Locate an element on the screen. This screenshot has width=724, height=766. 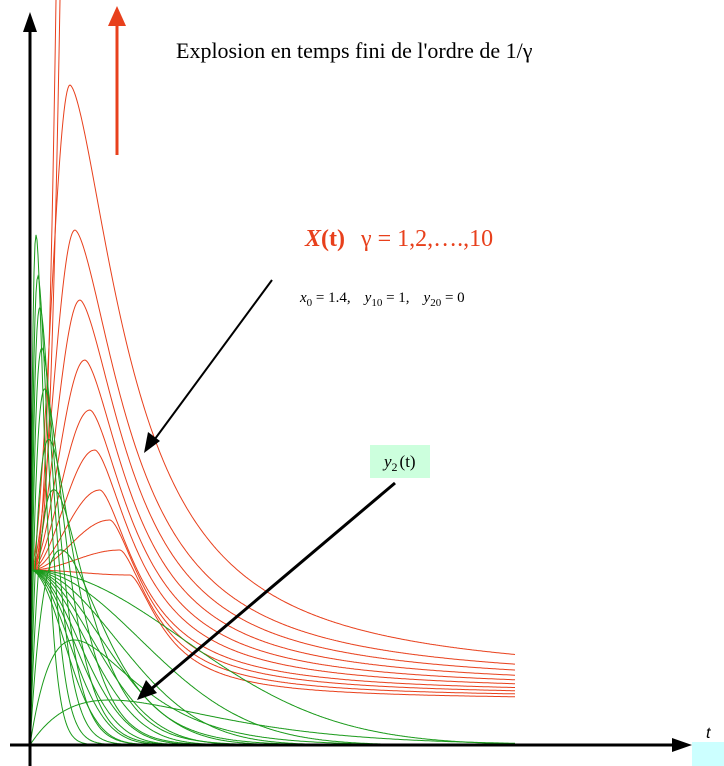
pointer-y2 is located at coordinates (272, 586).